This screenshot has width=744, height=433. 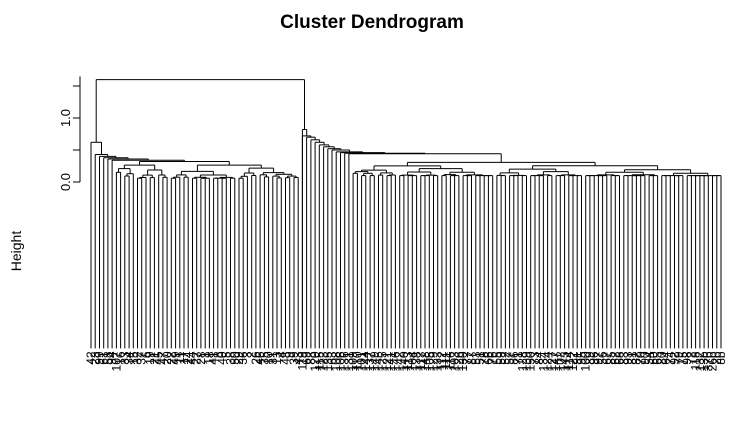 What do you see at coordinates (459, 361) in the screenshot?
I see `leaf-label-87: 126` at bounding box center [459, 361].